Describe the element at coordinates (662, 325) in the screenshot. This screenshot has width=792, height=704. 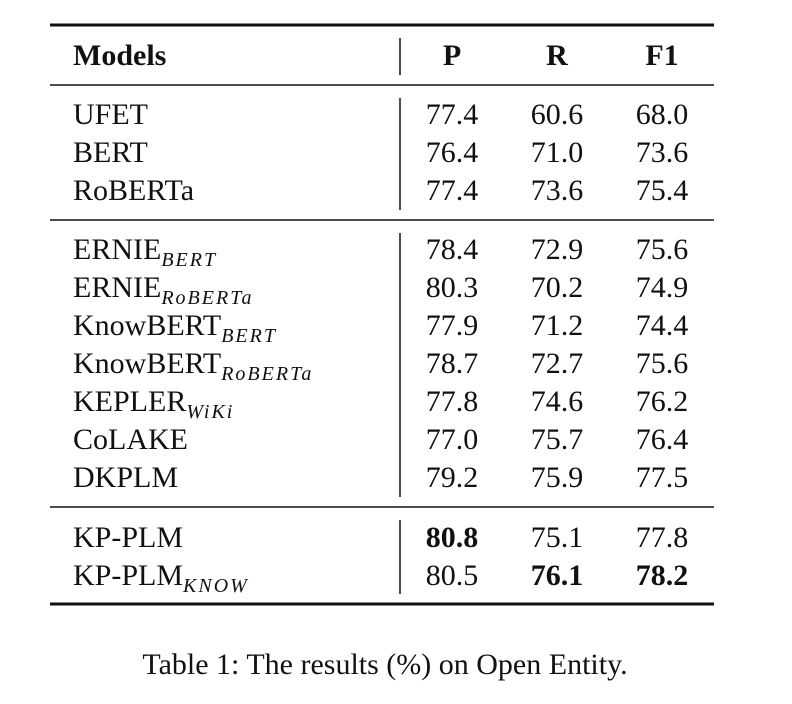
I see `value-cell: 74.4` at that location.